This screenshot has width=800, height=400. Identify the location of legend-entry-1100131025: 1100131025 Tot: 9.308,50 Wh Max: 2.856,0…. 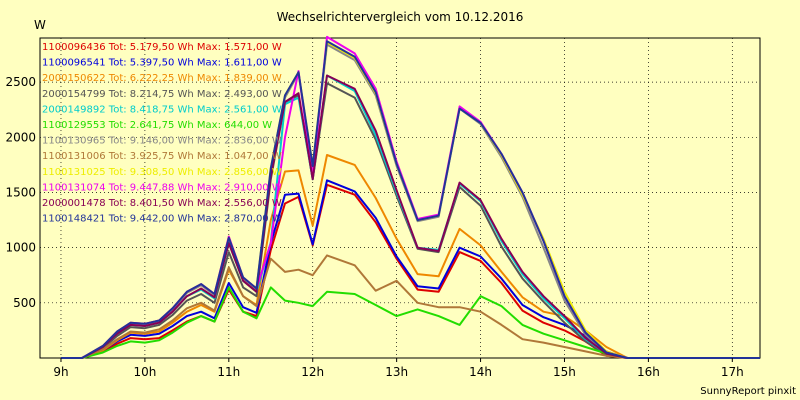
(162, 172).